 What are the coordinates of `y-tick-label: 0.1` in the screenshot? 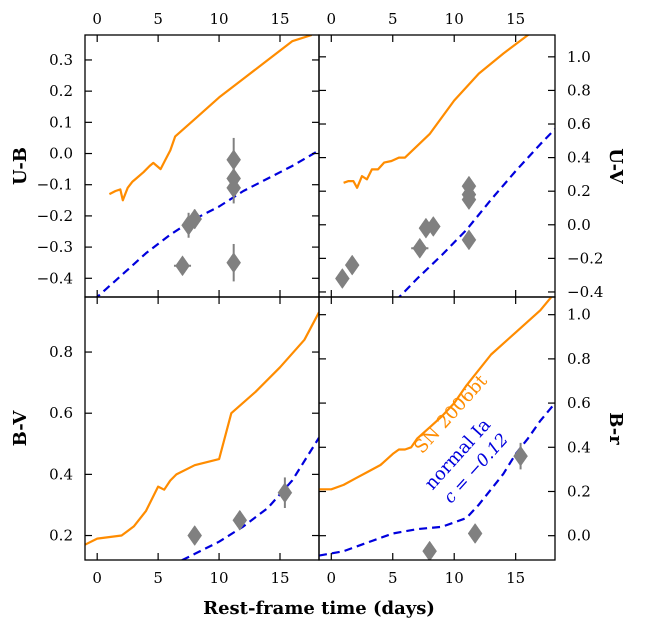 It's located at (61, 122).